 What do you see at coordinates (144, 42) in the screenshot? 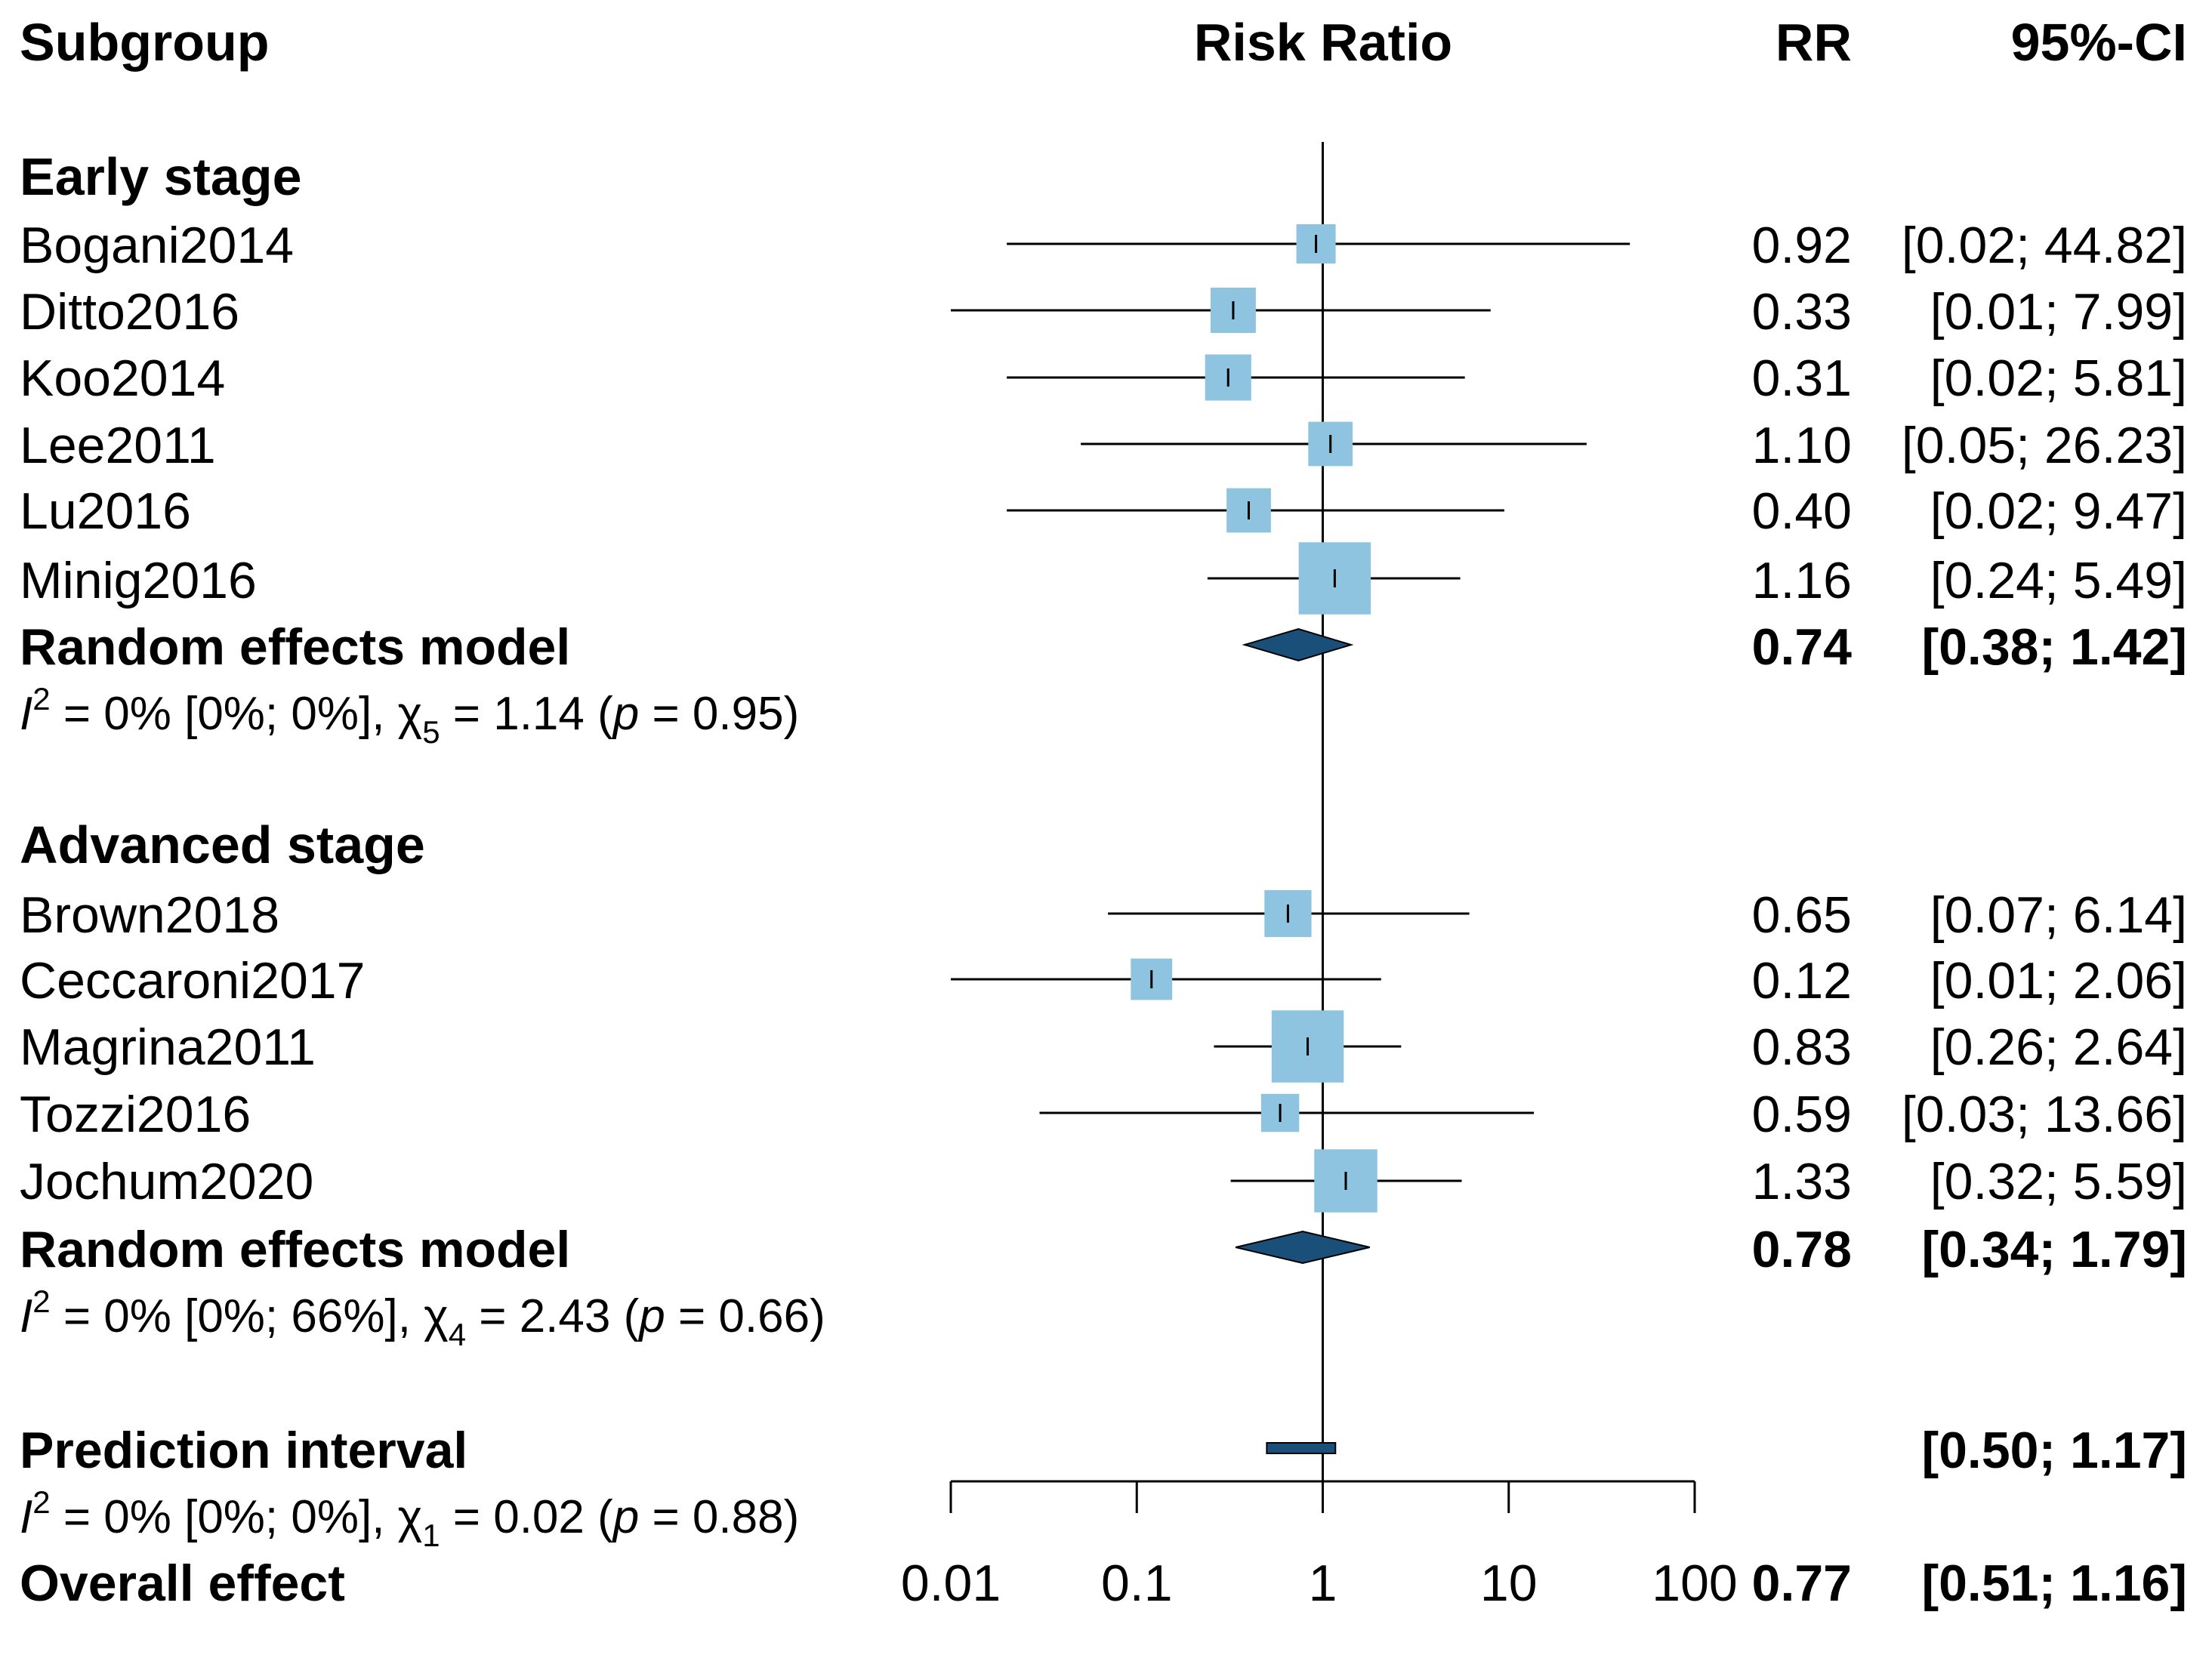
I see `header-subgroup: Subgroup` at bounding box center [144, 42].